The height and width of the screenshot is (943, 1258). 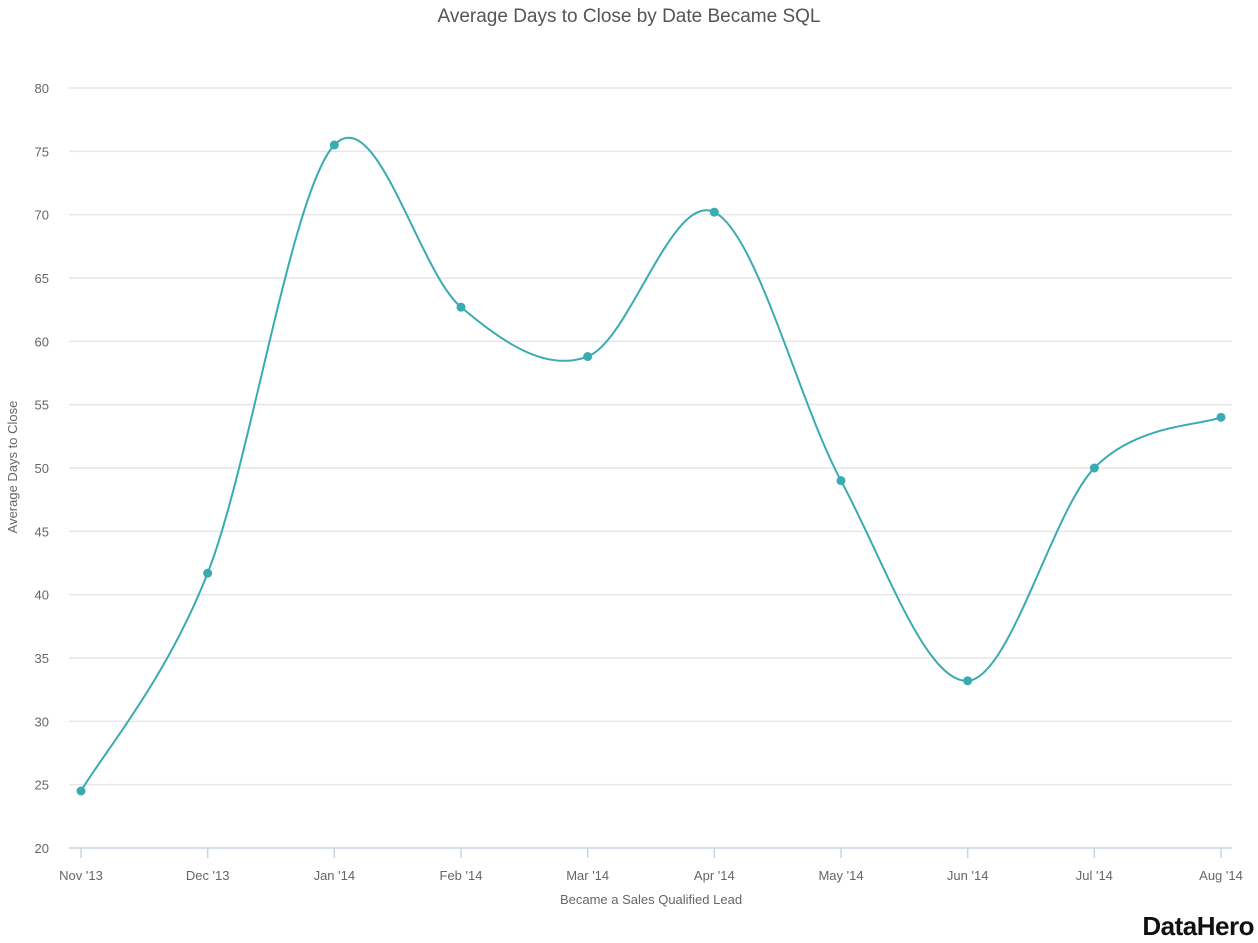 I want to click on x-axis-title: Became a Sales Qualified Lead, so click(x=651, y=899).